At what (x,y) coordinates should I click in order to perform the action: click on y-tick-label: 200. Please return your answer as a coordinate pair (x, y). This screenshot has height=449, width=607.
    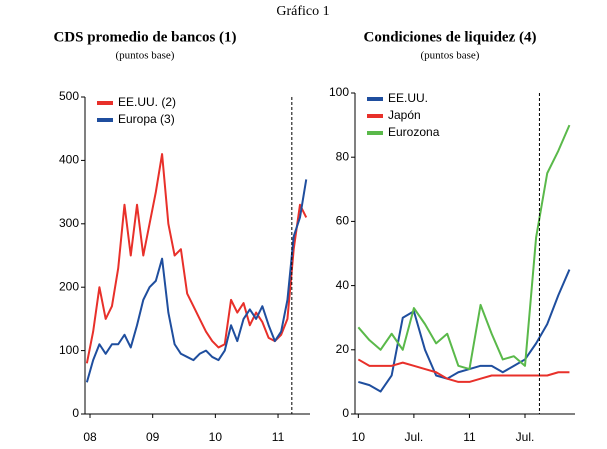
    Looking at the image, I should click on (69, 286).